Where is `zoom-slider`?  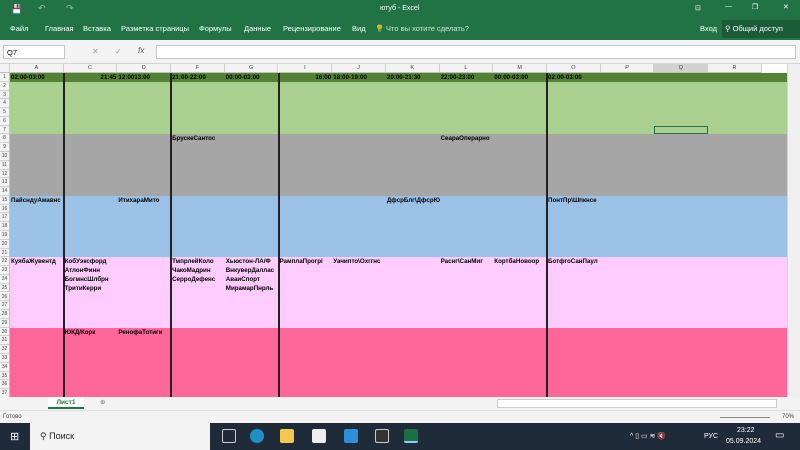 zoom-slider is located at coordinates (745, 417).